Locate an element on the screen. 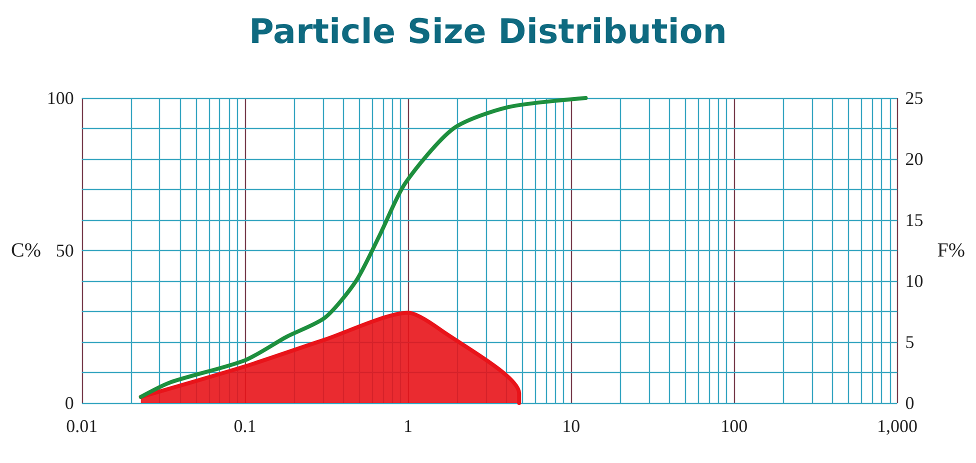 This screenshot has width=976, height=463. chart-title: Particle Size Distribution is located at coordinates (488, 32).